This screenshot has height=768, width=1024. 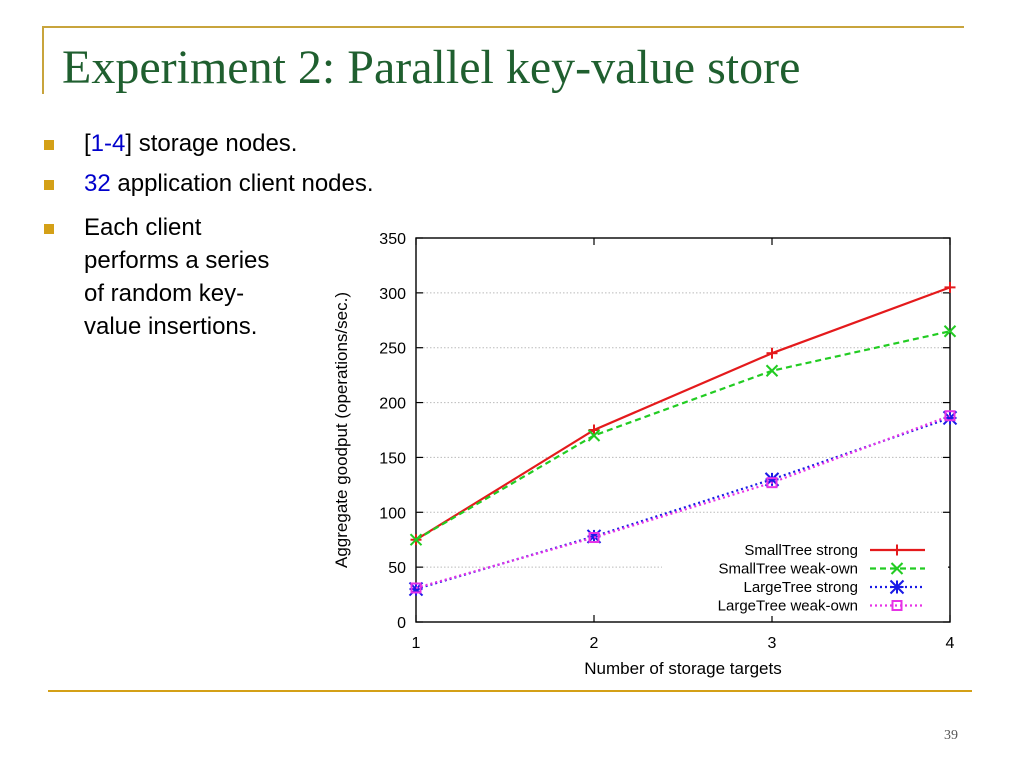 What do you see at coordinates (392, 239) in the screenshot?
I see `y-tick-label: 350` at bounding box center [392, 239].